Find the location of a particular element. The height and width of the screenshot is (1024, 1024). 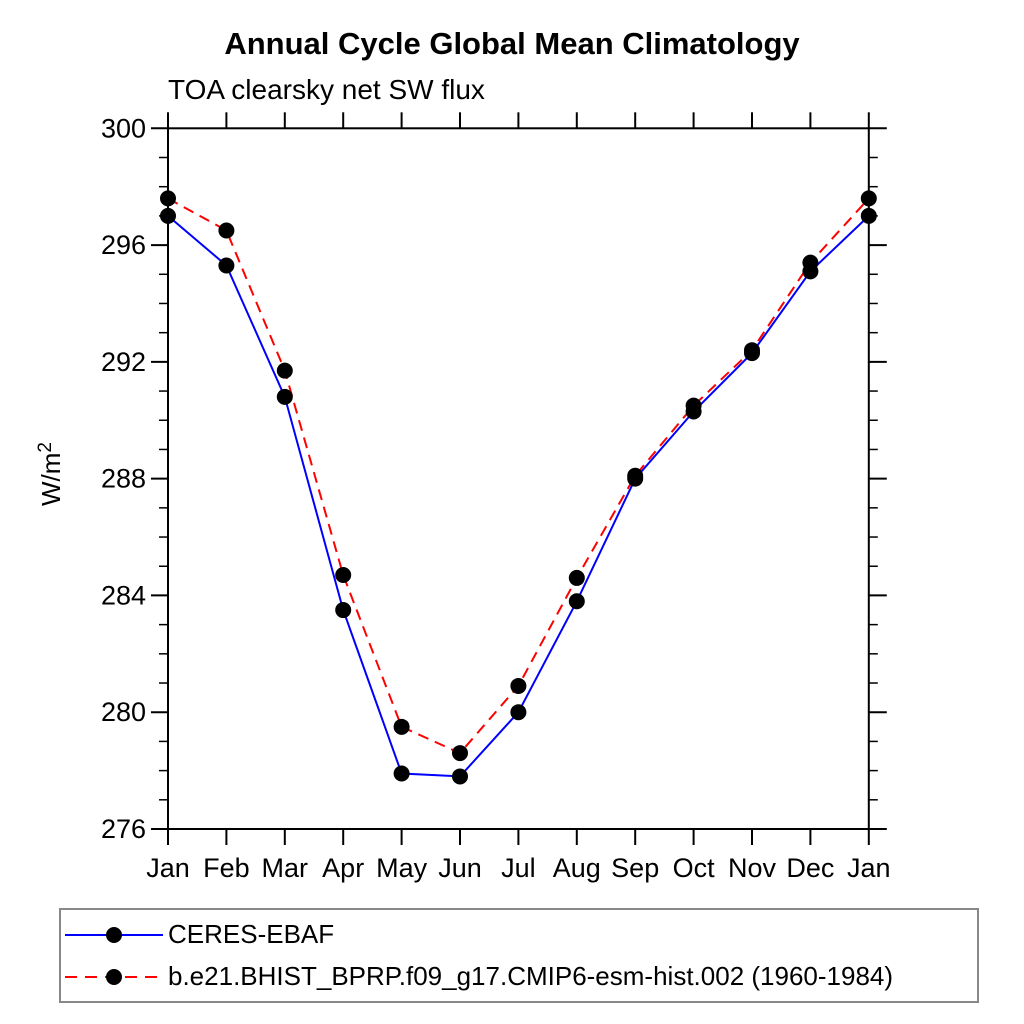

x-tick-label: Apr is located at coordinates (343, 868).